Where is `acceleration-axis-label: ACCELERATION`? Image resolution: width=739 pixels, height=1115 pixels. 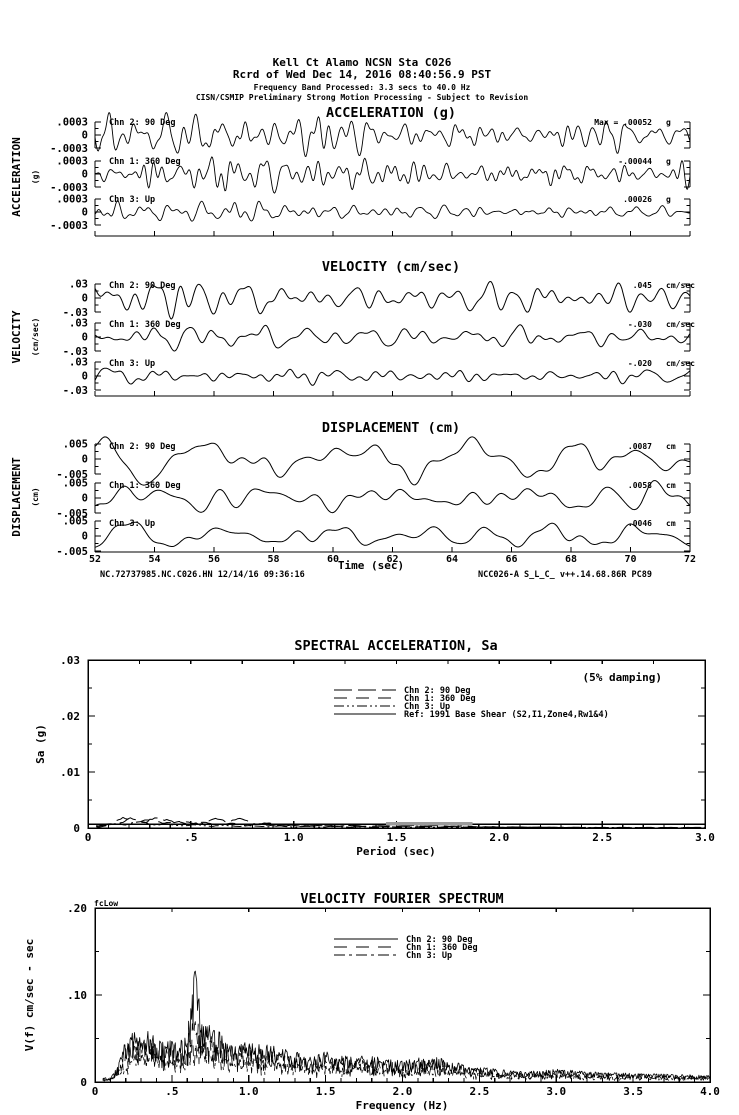
acceleration-axis-label: ACCELERATION is located at coordinates (16, 176).